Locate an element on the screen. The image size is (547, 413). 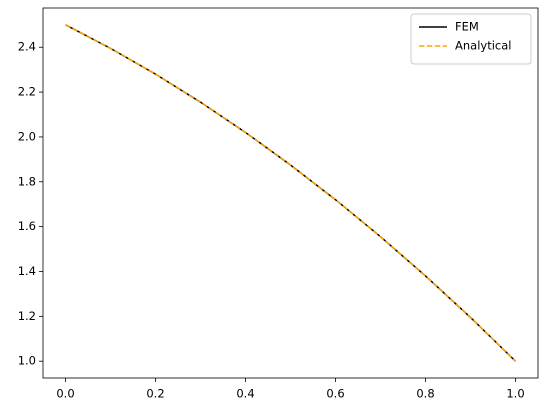
x-tick-label: 0.6 is located at coordinates (335, 394).